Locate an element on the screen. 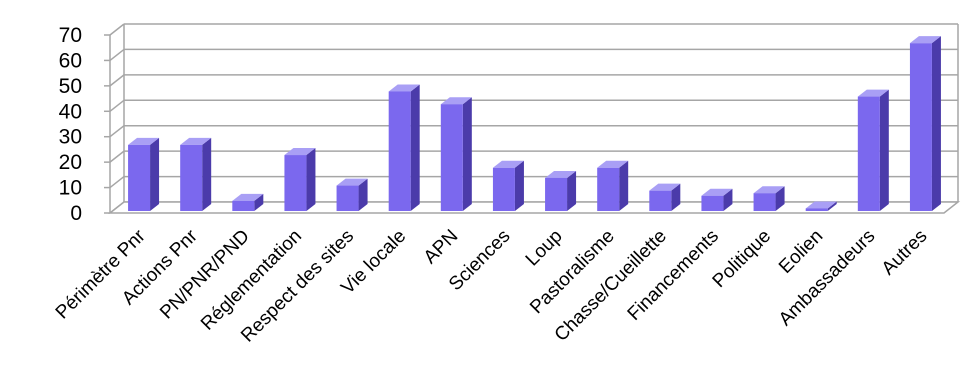 The image size is (971, 382). y-tick-label: 60 is located at coordinates (70, 60).